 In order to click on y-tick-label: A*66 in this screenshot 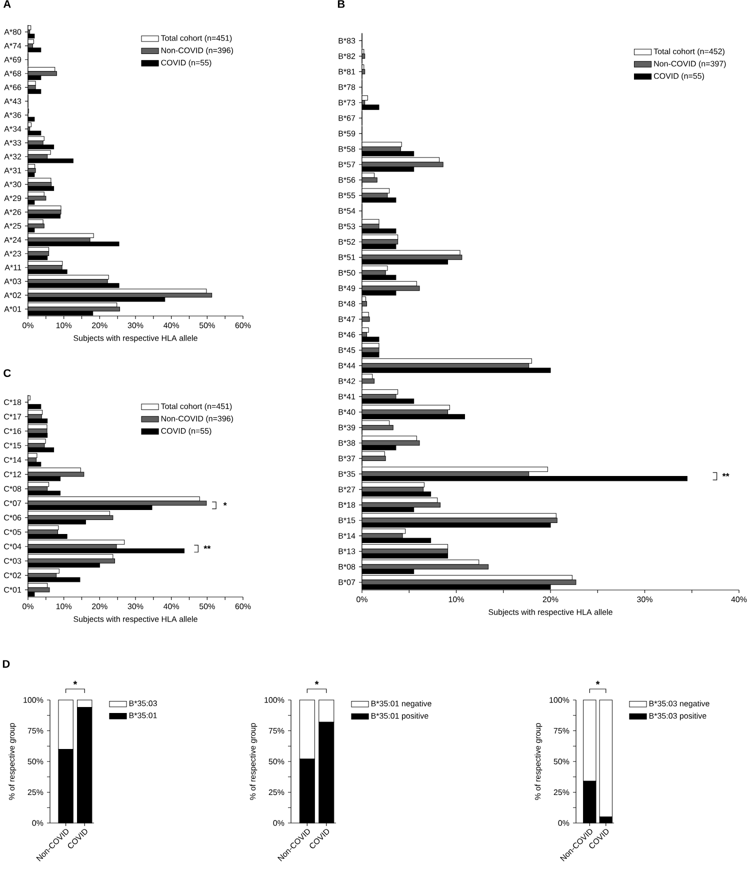, I will do `click(13, 87)`.